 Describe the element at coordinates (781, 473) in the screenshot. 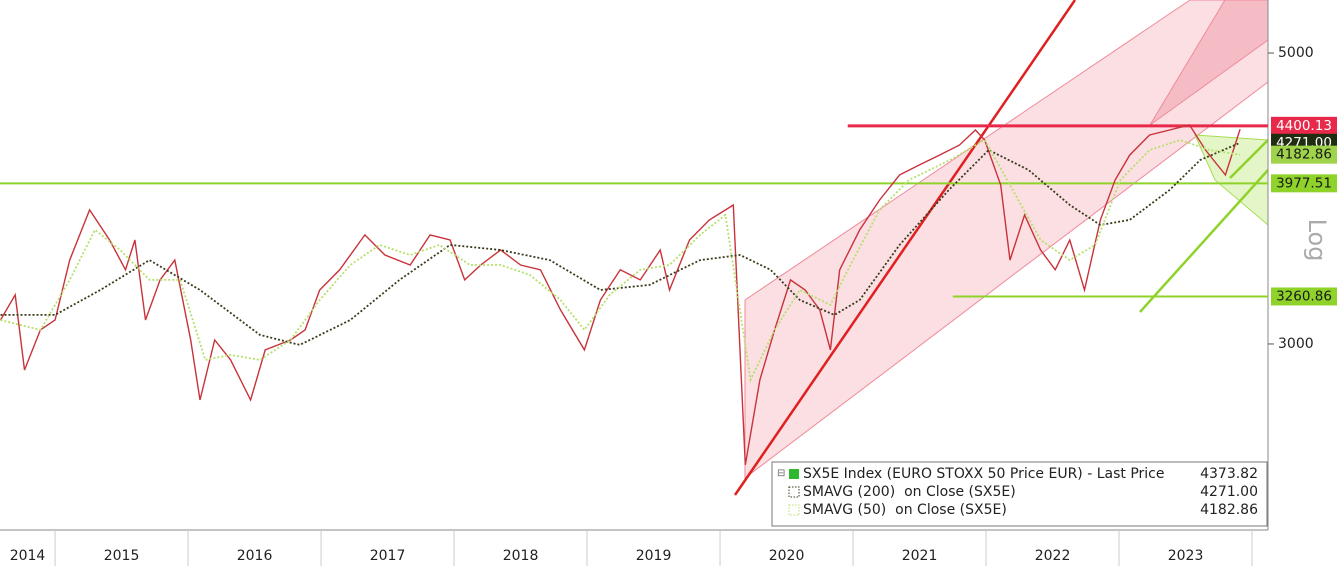

I see `legend-toggle: ⊟` at that location.